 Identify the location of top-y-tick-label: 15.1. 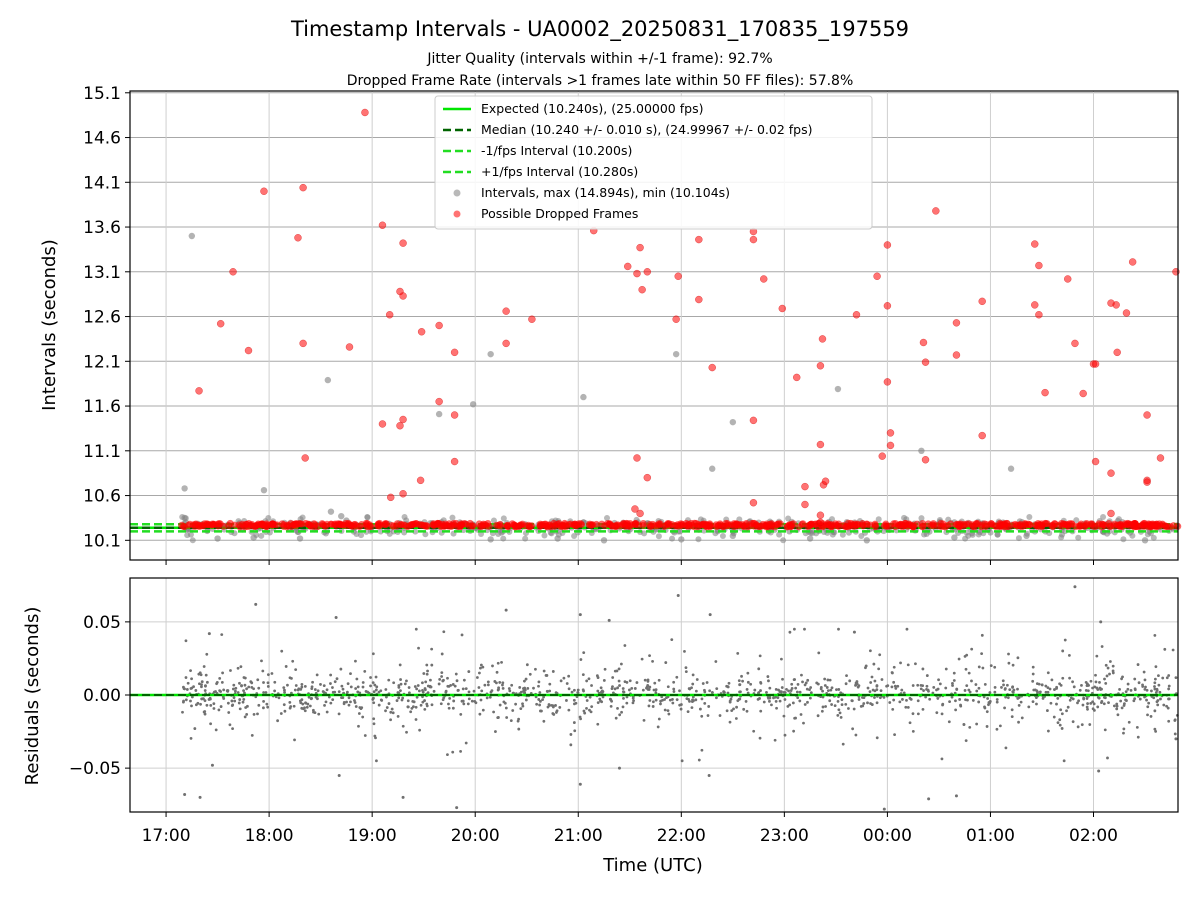
(102, 94).